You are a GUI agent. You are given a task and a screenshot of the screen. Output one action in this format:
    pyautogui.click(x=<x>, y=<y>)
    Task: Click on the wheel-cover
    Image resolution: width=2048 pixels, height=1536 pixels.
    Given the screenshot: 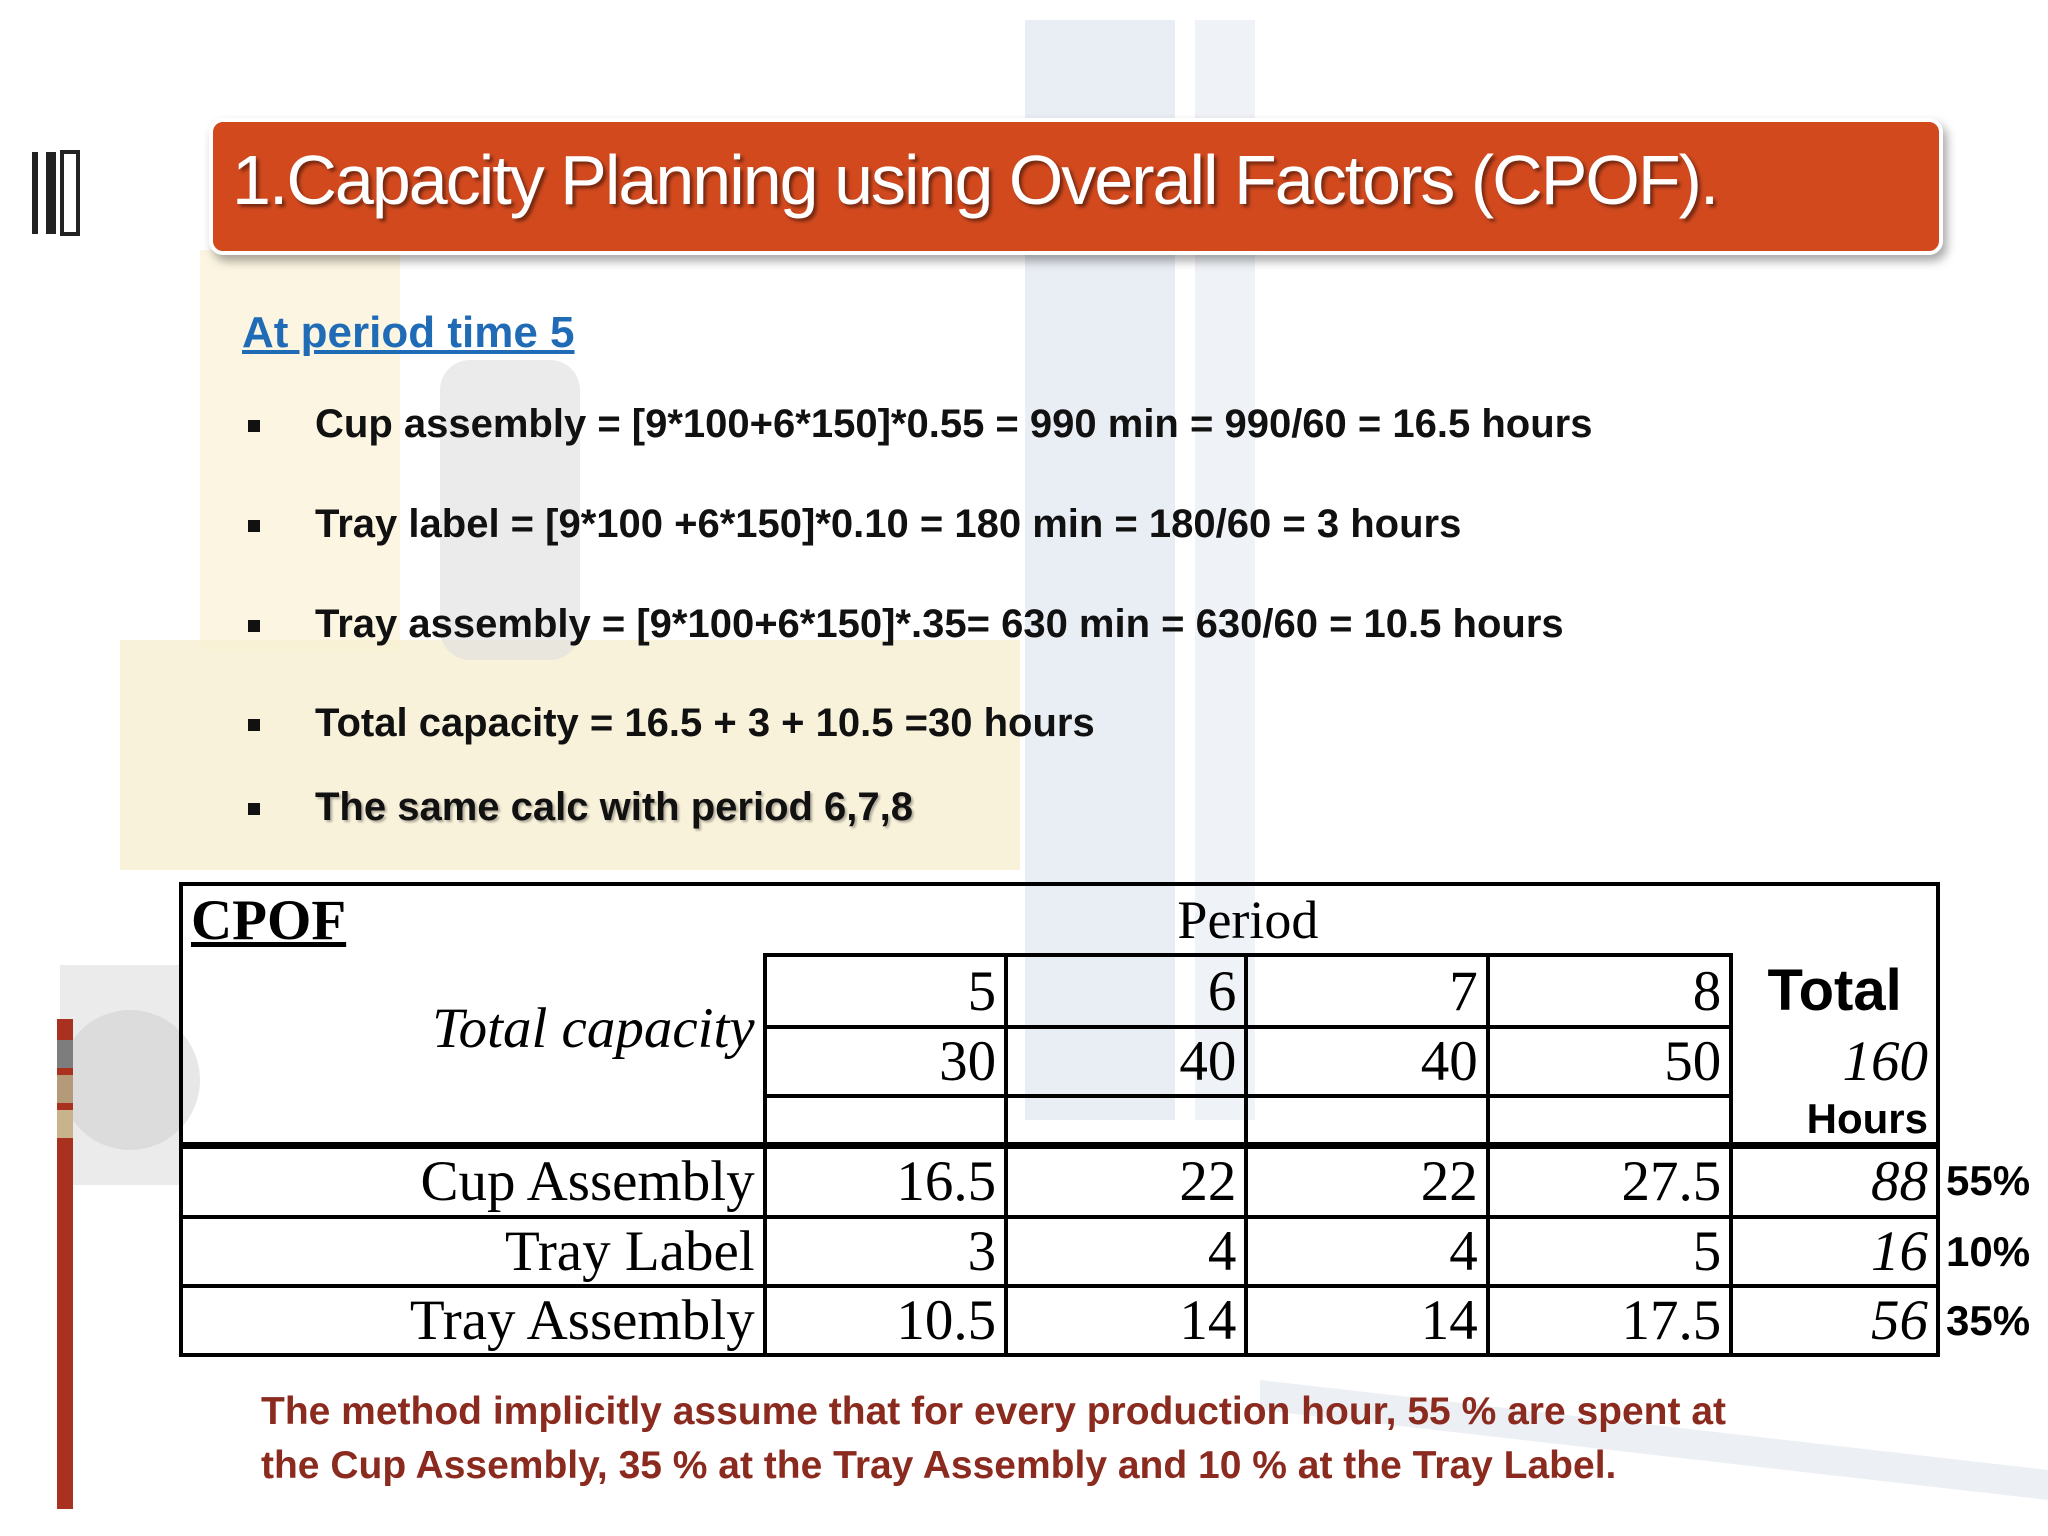 What is the action you would take?
    pyautogui.click(x=120, y=1075)
    